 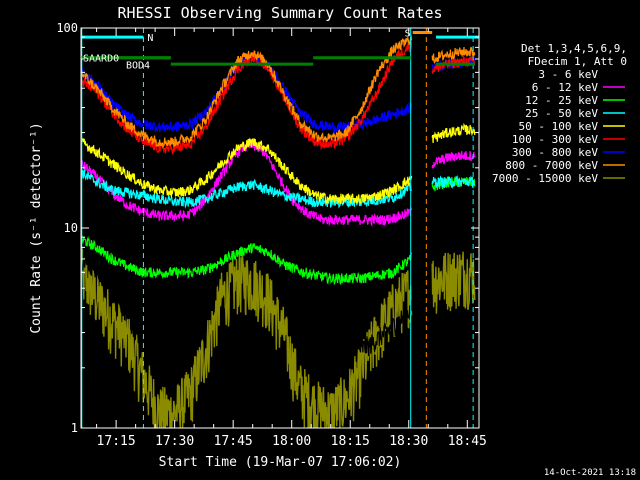 What do you see at coordinates (74, 428) in the screenshot?
I see `y-tick-label-0: 1` at bounding box center [74, 428].